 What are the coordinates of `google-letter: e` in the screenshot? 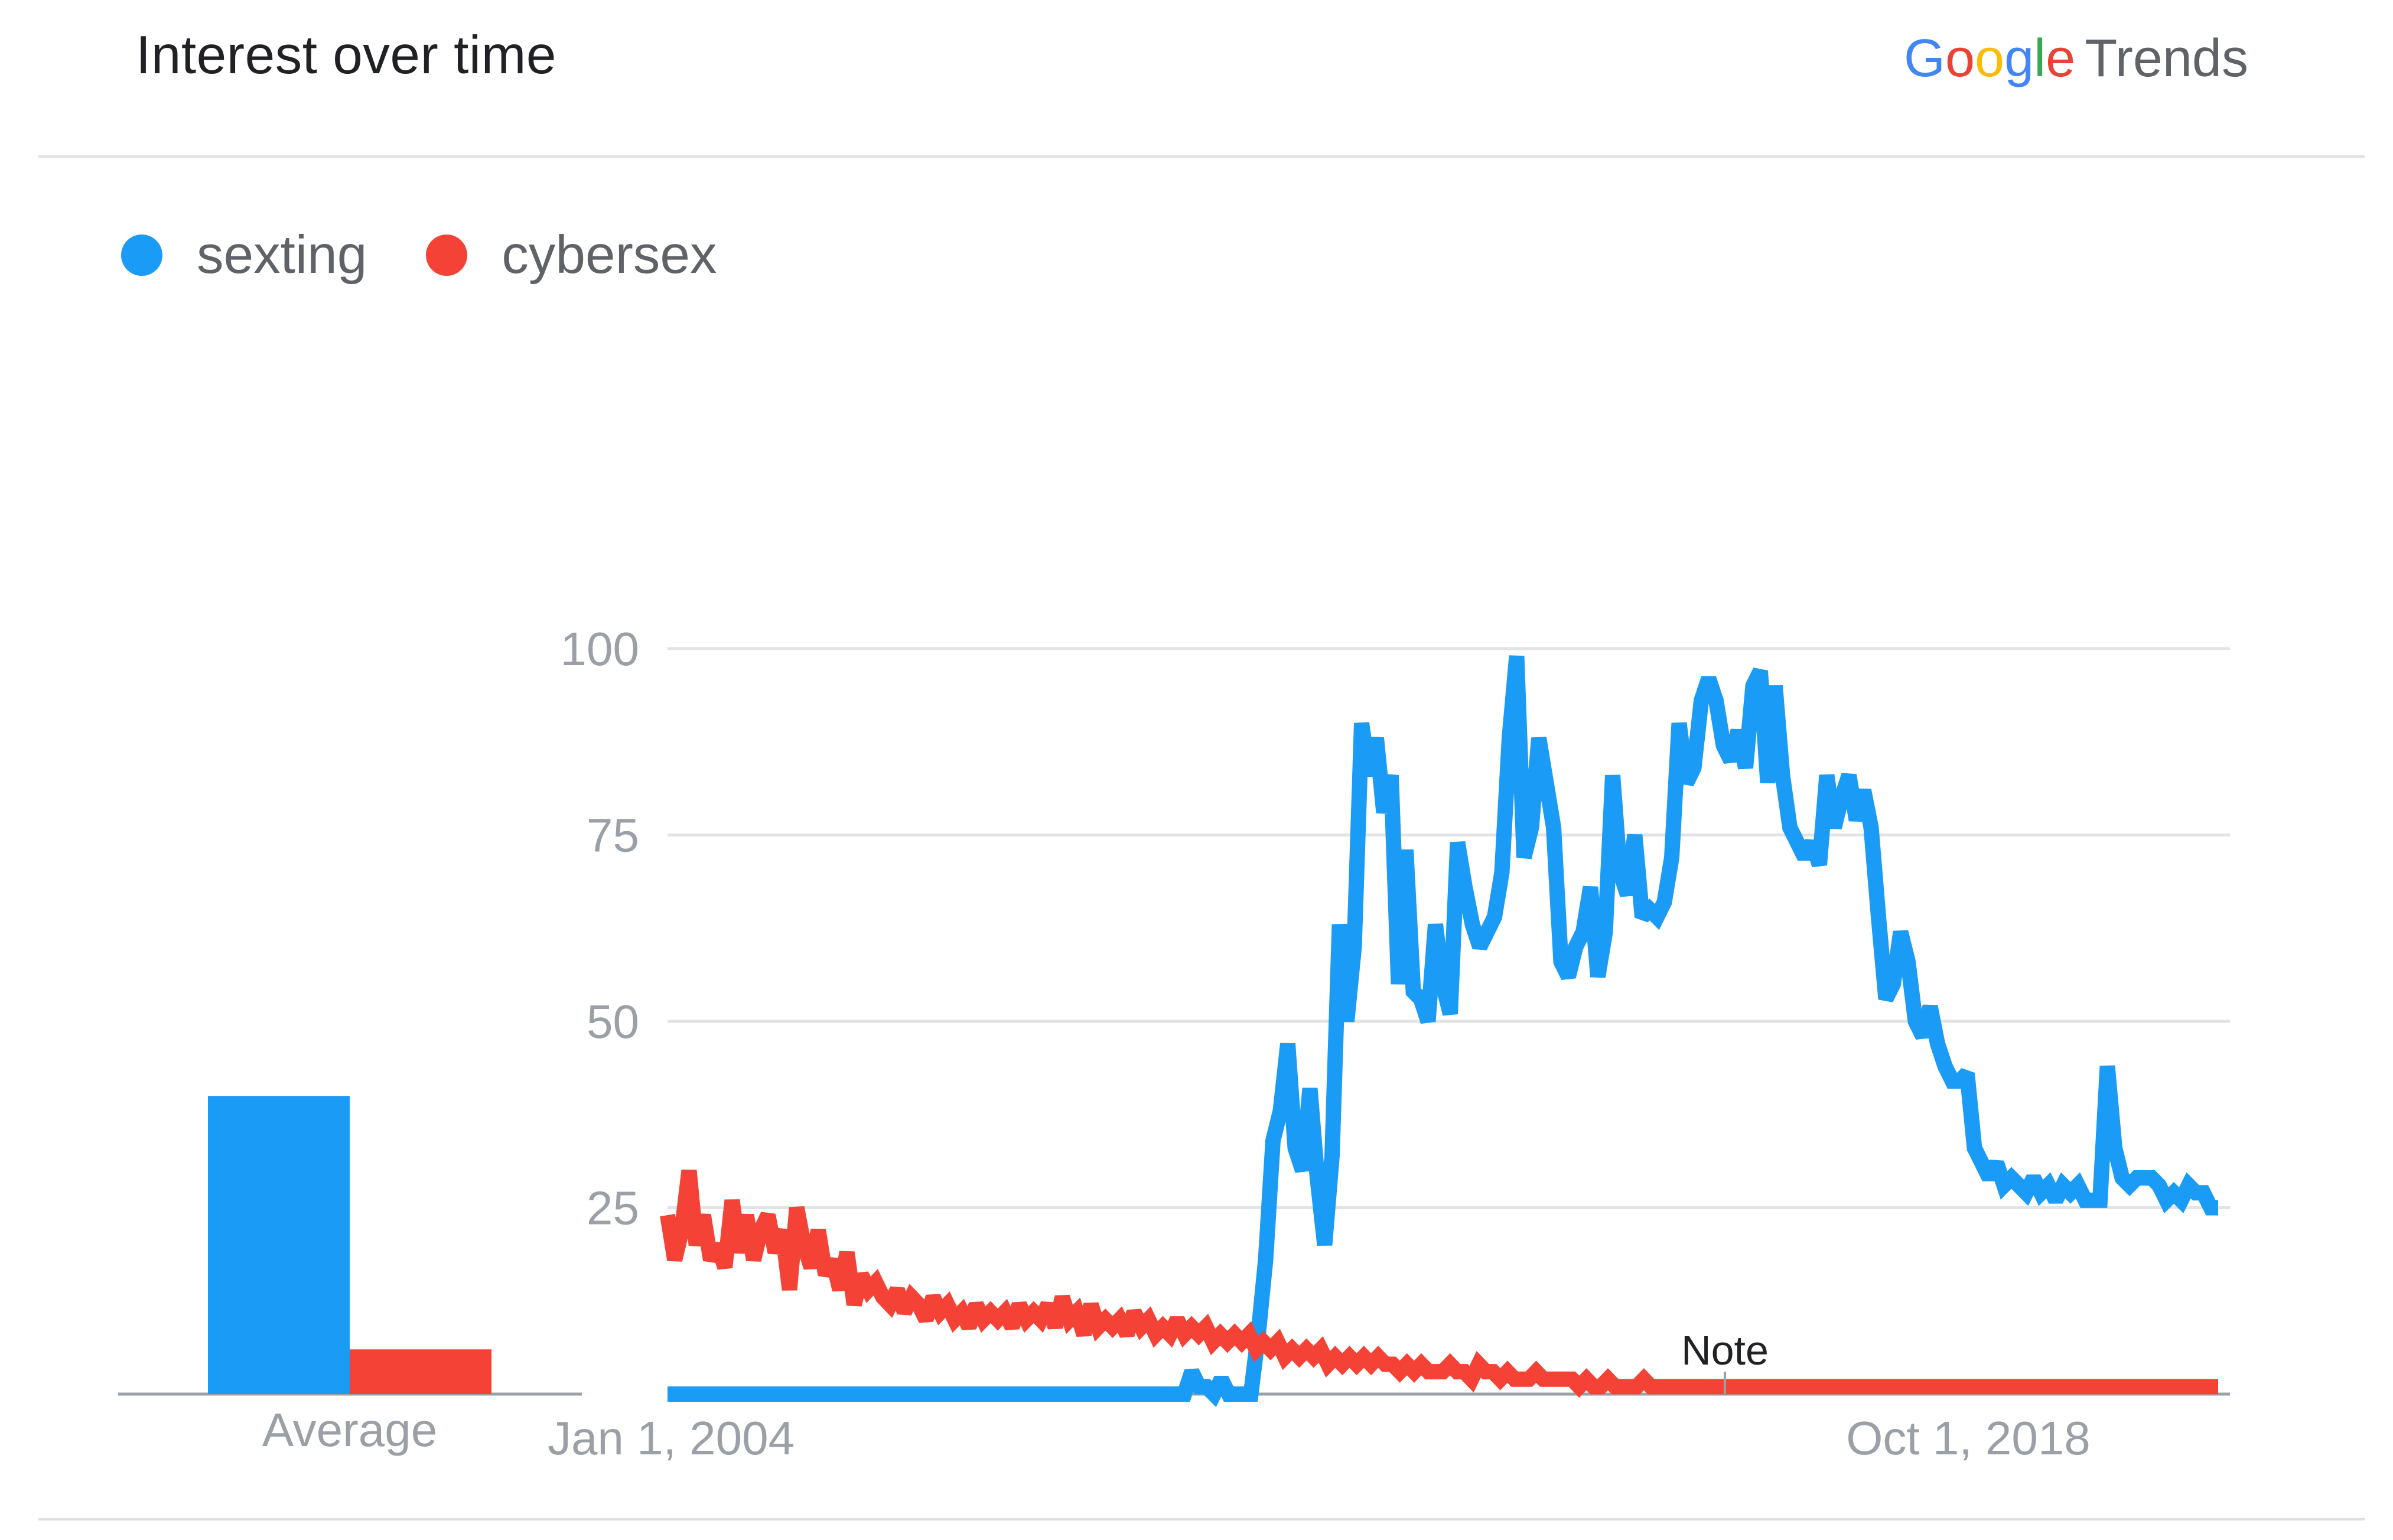 It's located at (2061, 58).